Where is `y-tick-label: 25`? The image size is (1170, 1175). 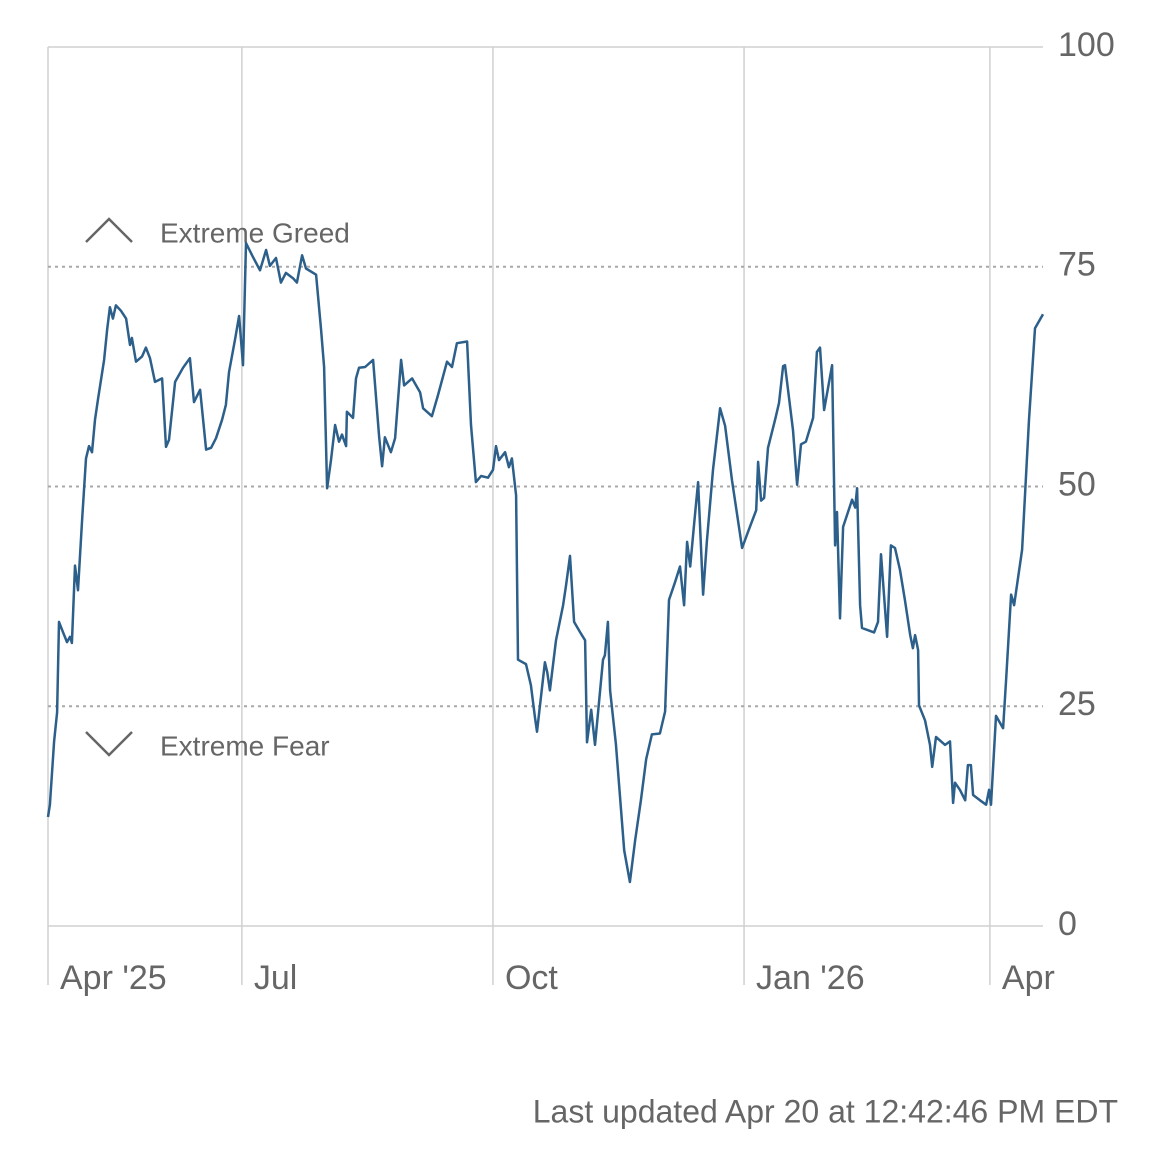
y-tick-label: 25 is located at coordinates (1077, 704).